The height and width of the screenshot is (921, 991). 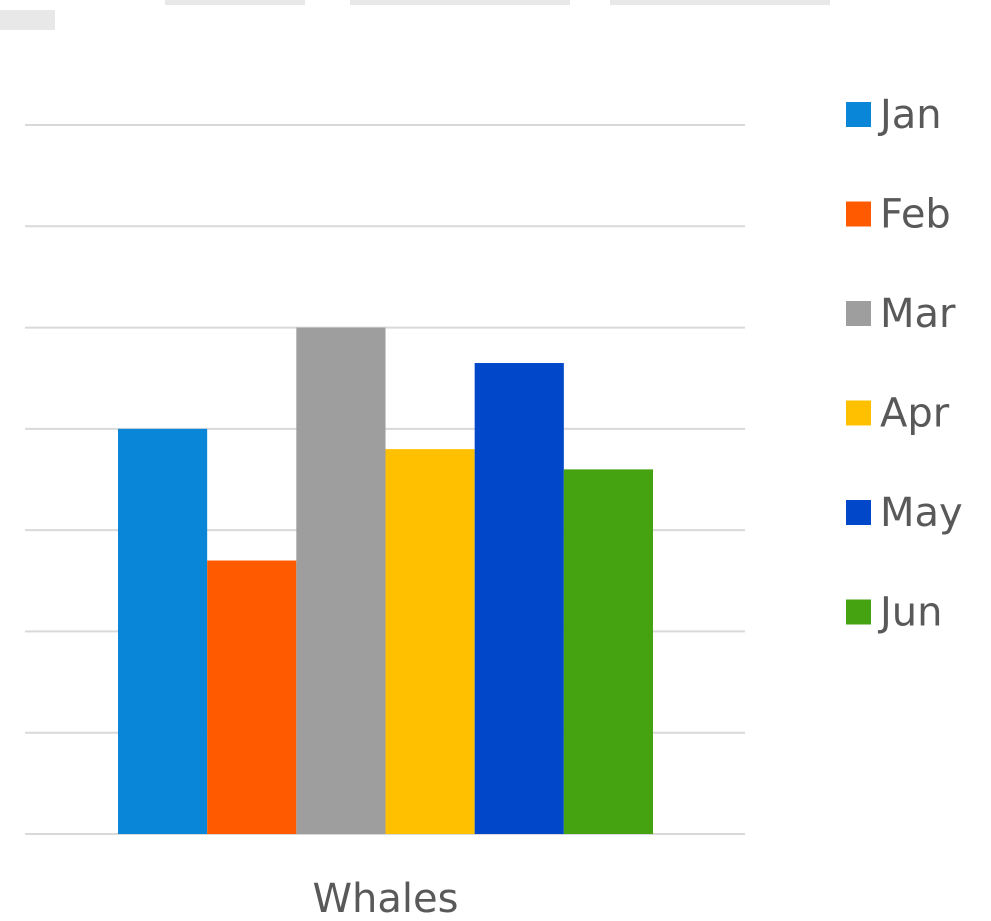 What do you see at coordinates (909, 115) in the screenshot?
I see `legend-label: Jan` at bounding box center [909, 115].